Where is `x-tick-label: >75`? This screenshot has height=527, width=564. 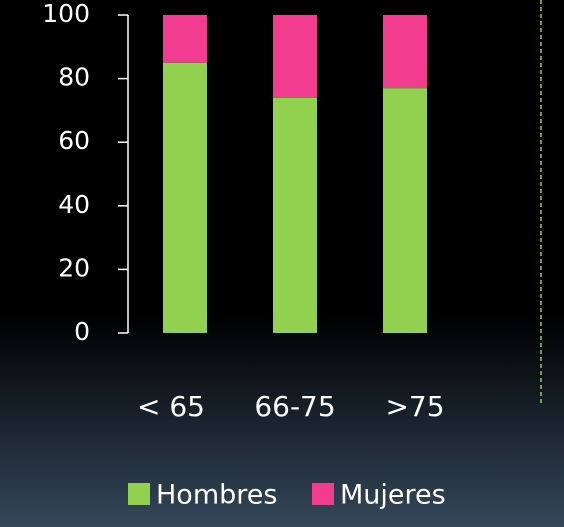 x-tick-label: >75 is located at coordinates (414, 406).